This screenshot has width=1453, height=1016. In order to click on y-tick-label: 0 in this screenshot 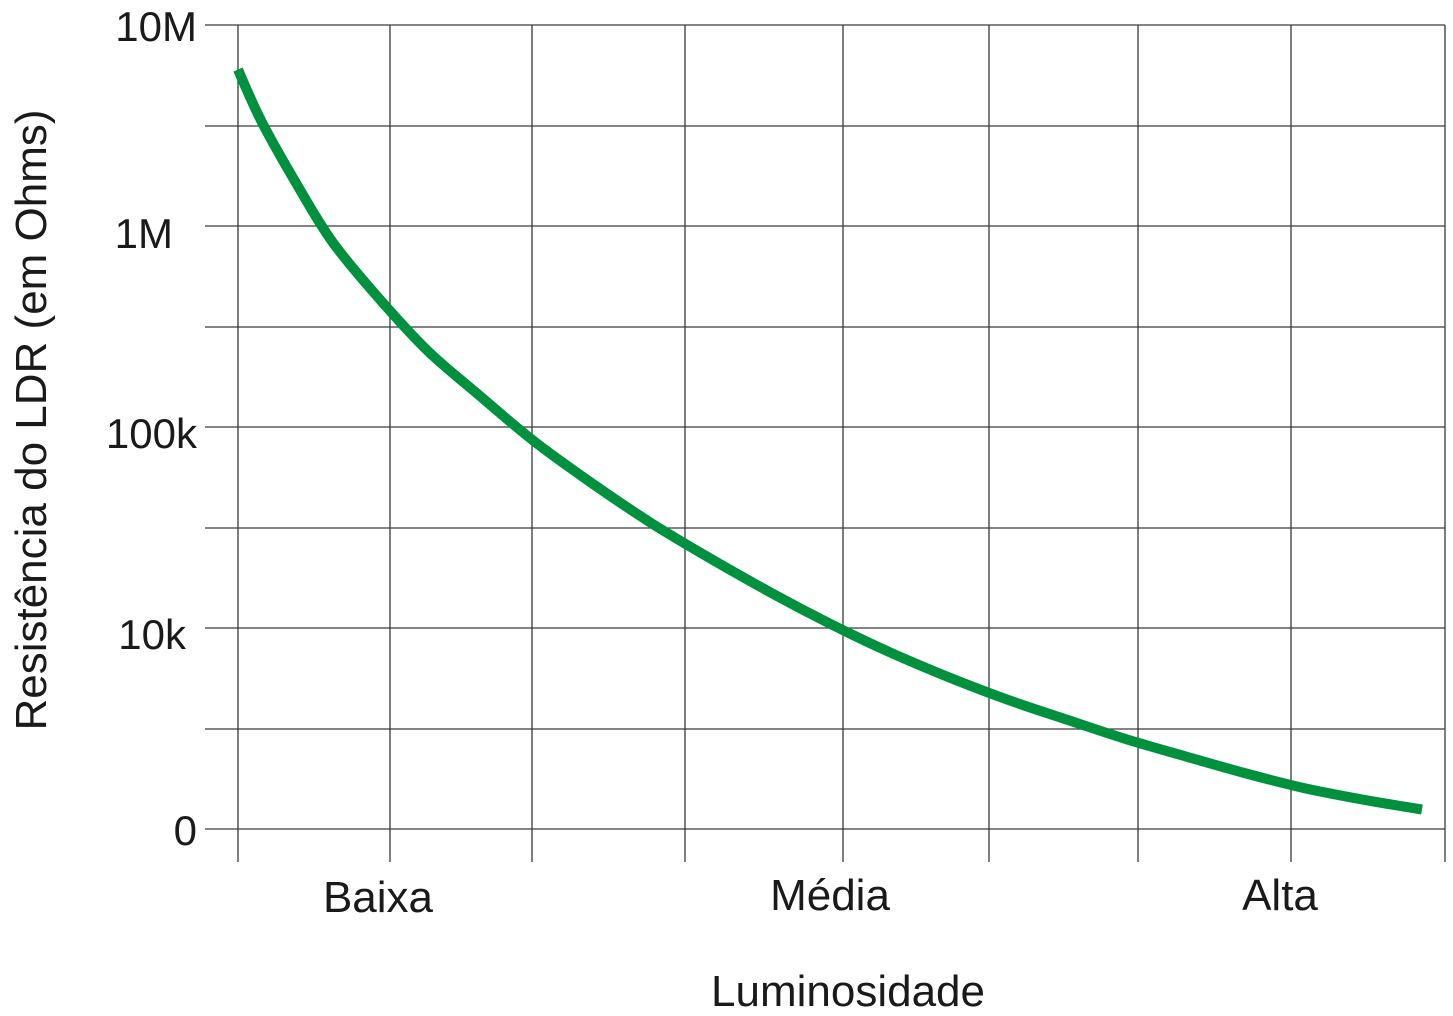, I will do `click(185, 830)`.